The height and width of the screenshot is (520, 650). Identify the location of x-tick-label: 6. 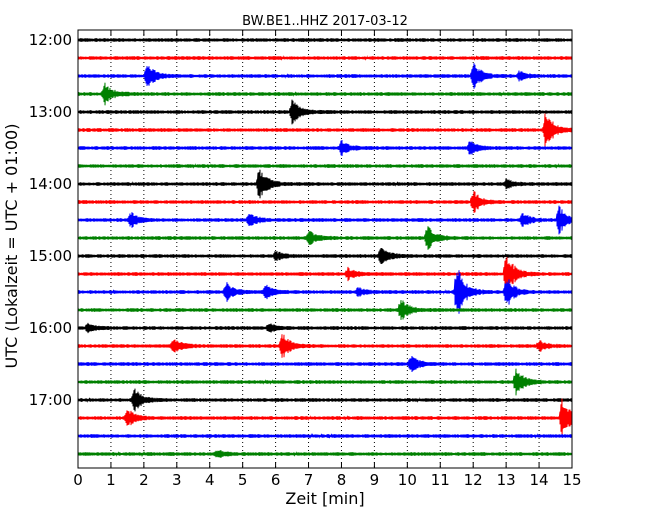
(276, 480).